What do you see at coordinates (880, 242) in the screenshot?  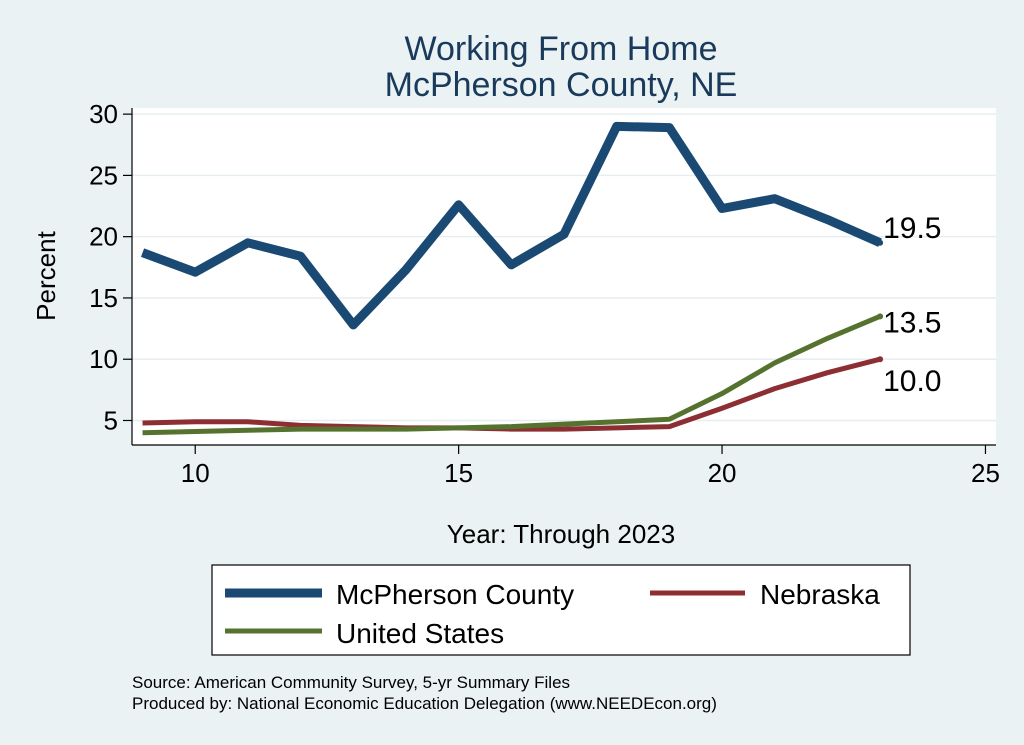 I see `end-point-mcpherson` at bounding box center [880, 242].